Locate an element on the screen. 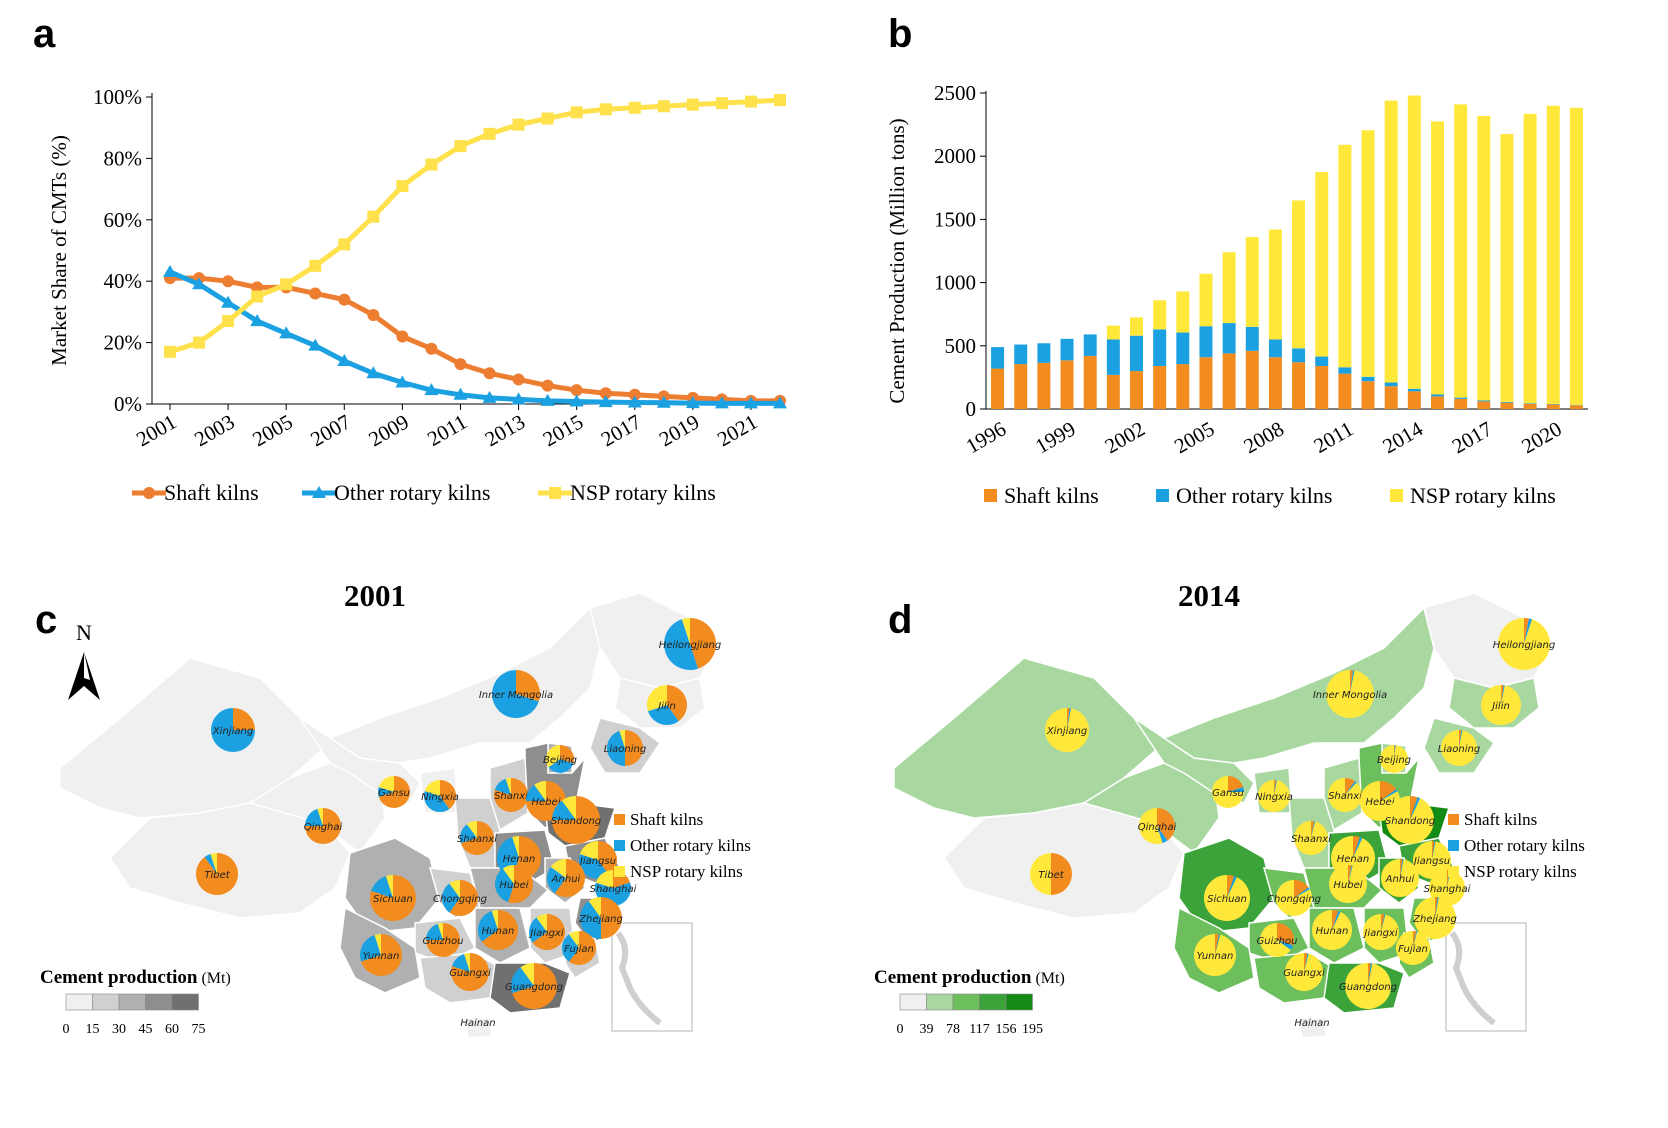 The width and height of the screenshot is (1668, 1128). region-inner-mongolia is located at coordinates (1298, 685).